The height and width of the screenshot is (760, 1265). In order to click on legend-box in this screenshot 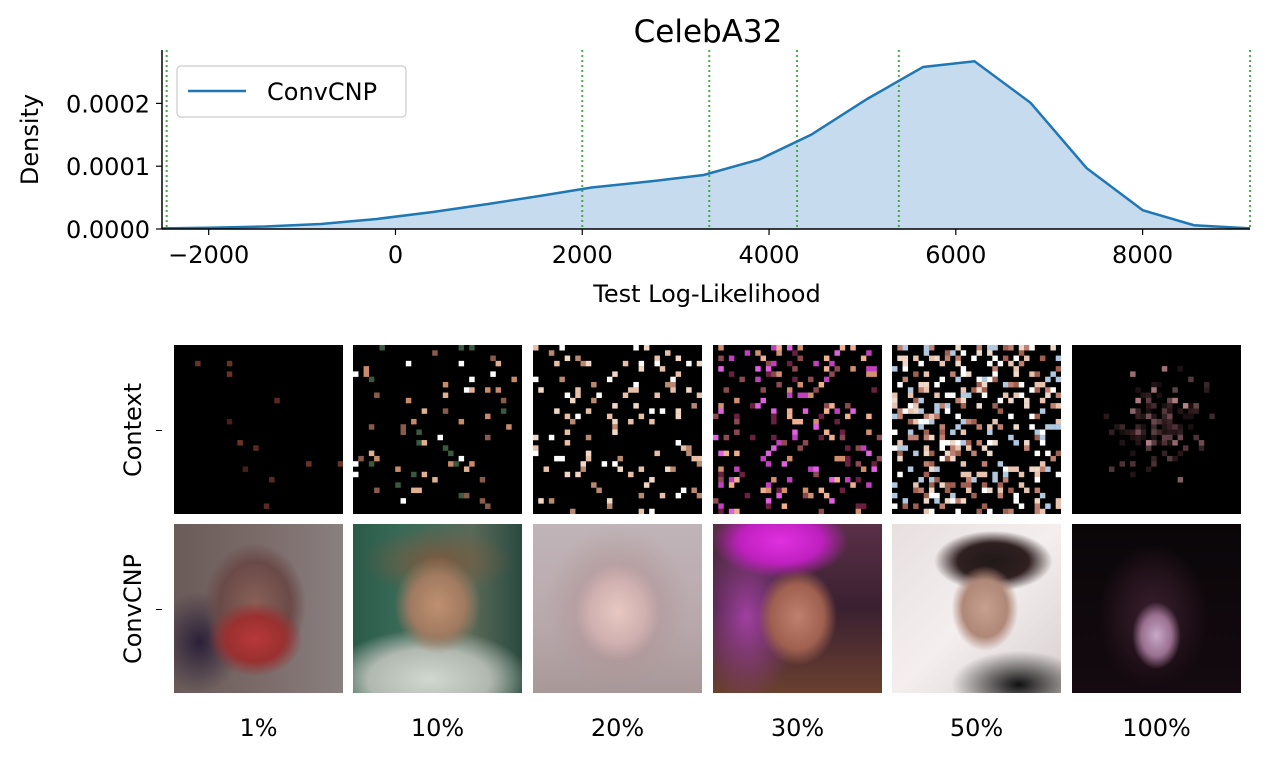, I will do `click(291, 91)`.